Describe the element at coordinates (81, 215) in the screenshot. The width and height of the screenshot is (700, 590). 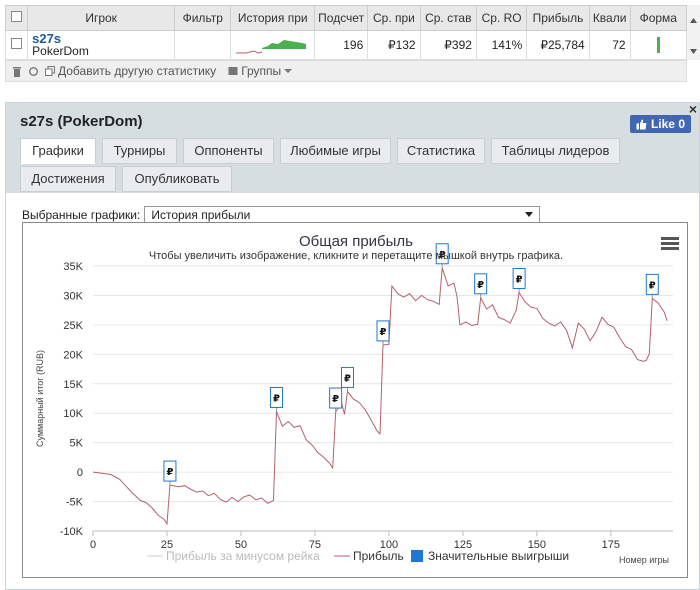
I see `chart-select-label: Выбранные графики:` at that location.